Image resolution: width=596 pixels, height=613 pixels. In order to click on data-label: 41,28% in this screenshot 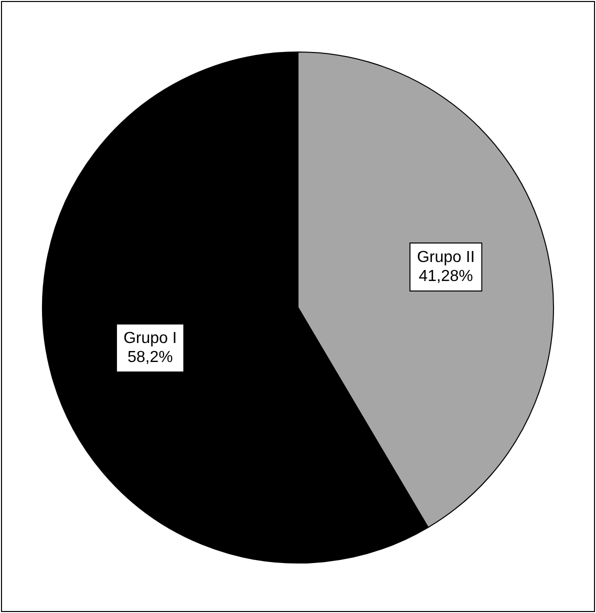, I will do `click(445, 276)`.